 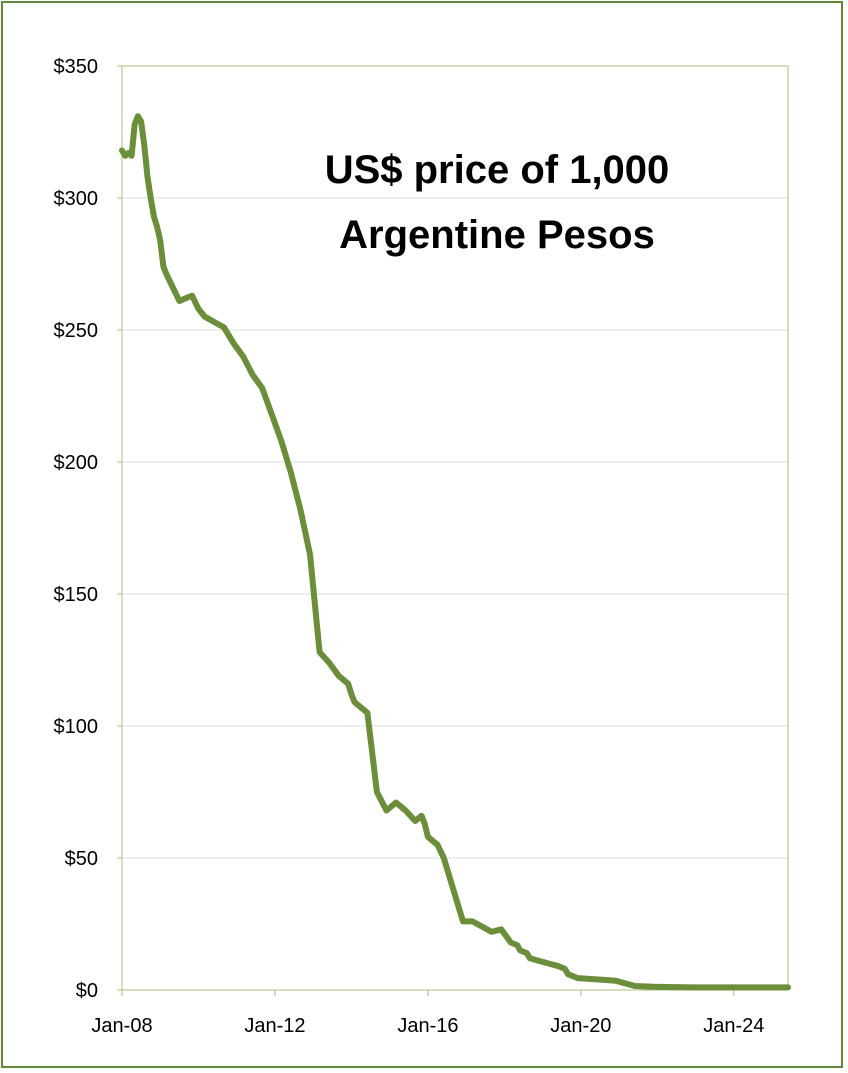 What do you see at coordinates (497, 170) in the screenshot?
I see `chart-title-line-1: US$ price of 1,000` at bounding box center [497, 170].